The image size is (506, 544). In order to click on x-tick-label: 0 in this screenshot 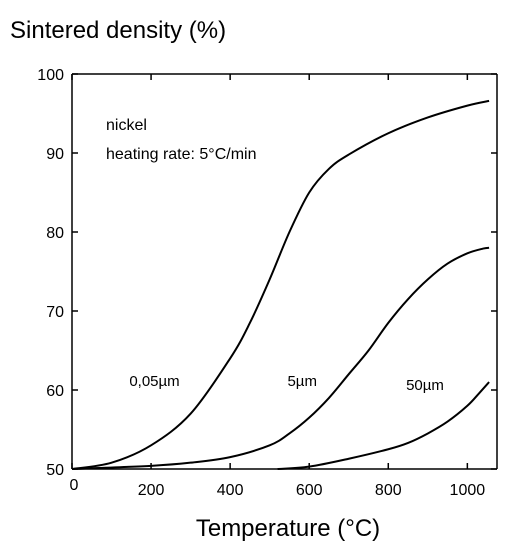, I will do `click(74, 485)`.